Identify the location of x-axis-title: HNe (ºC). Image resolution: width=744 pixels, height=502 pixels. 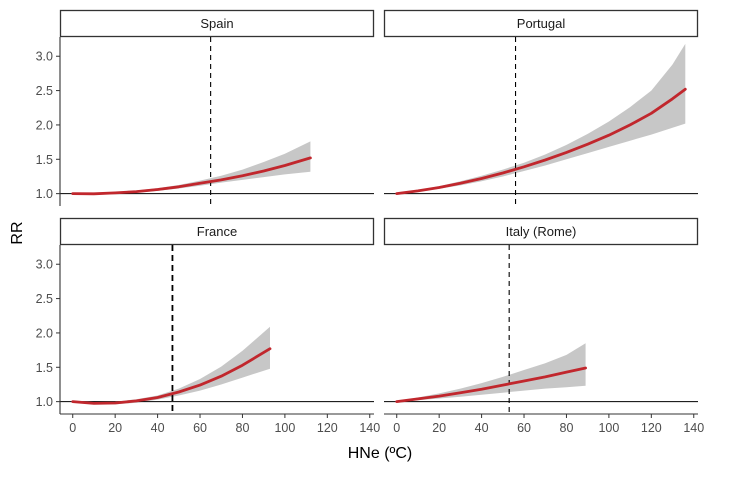
(380, 453).